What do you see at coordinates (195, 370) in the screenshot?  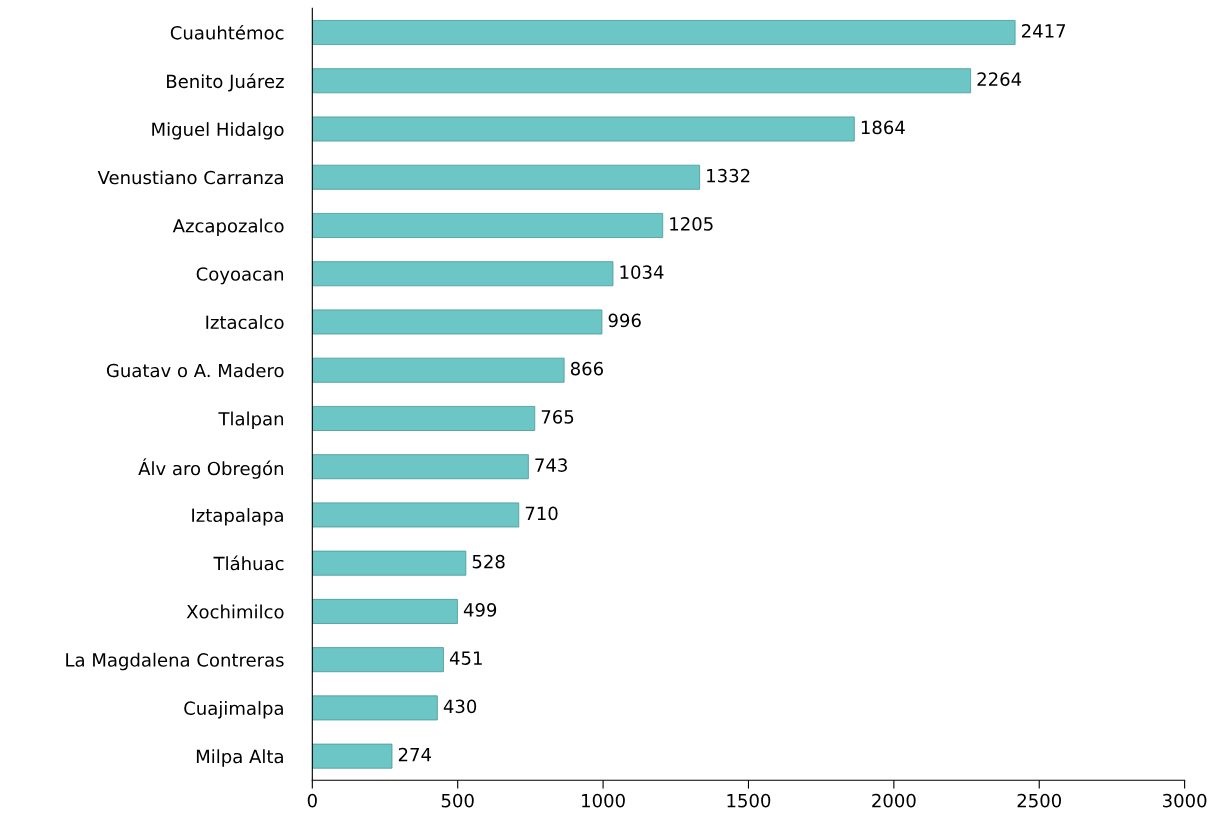 I see `y-tick-label: Guatav o A. Madero` at bounding box center [195, 370].